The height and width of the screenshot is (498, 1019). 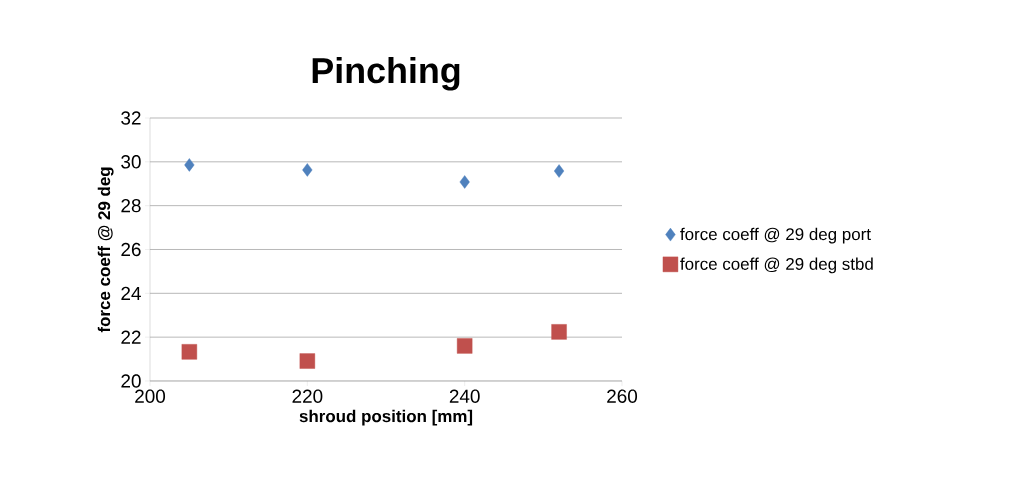 What do you see at coordinates (386, 73) in the screenshot?
I see `chart-title: Pinching` at bounding box center [386, 73].